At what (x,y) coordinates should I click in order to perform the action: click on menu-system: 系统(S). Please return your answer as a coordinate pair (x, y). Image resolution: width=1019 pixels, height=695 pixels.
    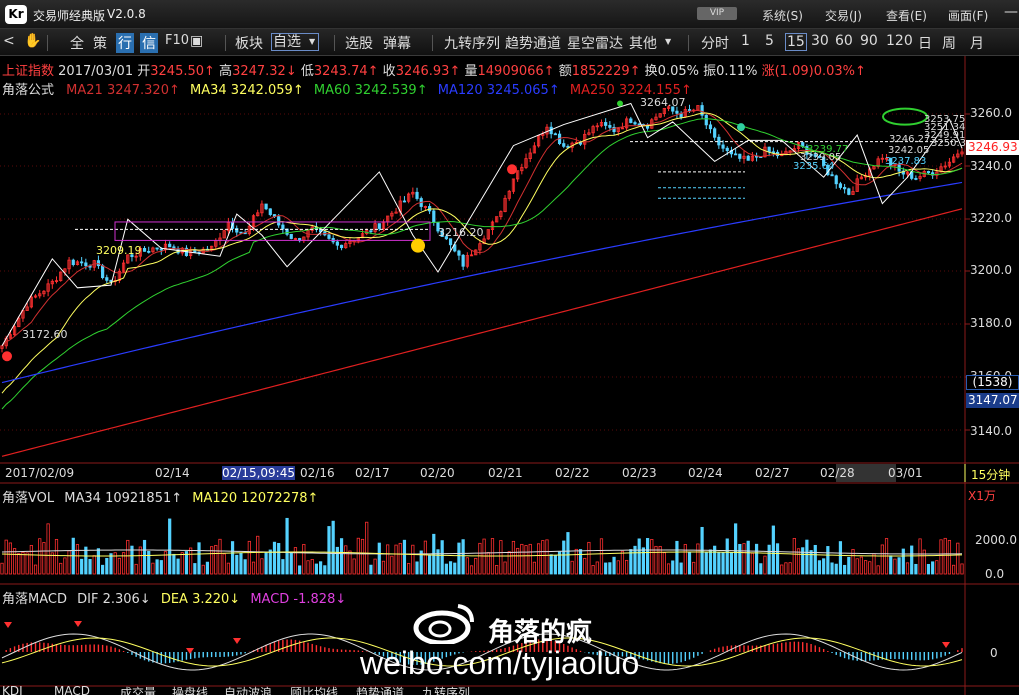
    Looking at the image, I should click on (782, 16).